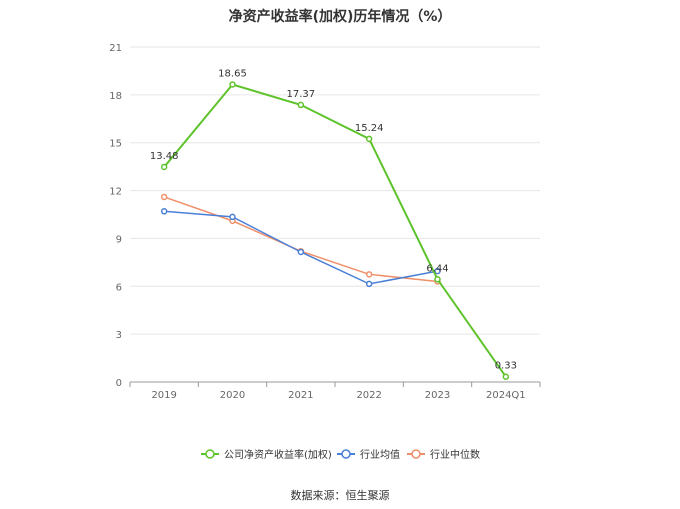 The image size is (680, 509). What do you see at coordinates (232, 73) in the screenshot?
I see `data-label: 18.65` at bounding box center [232, 73].